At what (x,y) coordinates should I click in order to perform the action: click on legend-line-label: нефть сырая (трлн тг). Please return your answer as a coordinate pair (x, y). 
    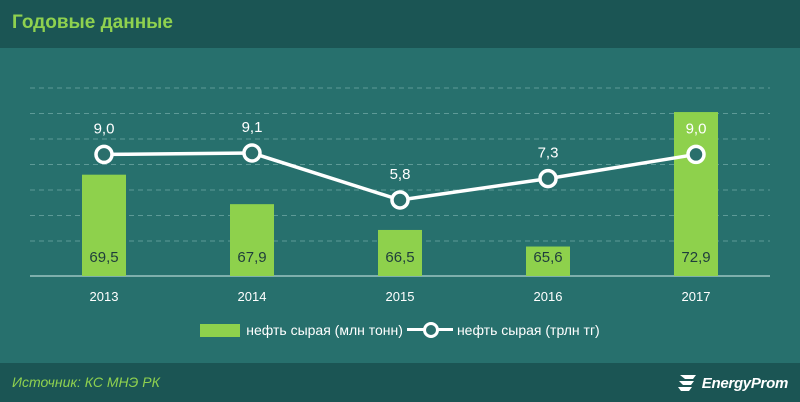
    Looking at the image, I should click on (528, 330).